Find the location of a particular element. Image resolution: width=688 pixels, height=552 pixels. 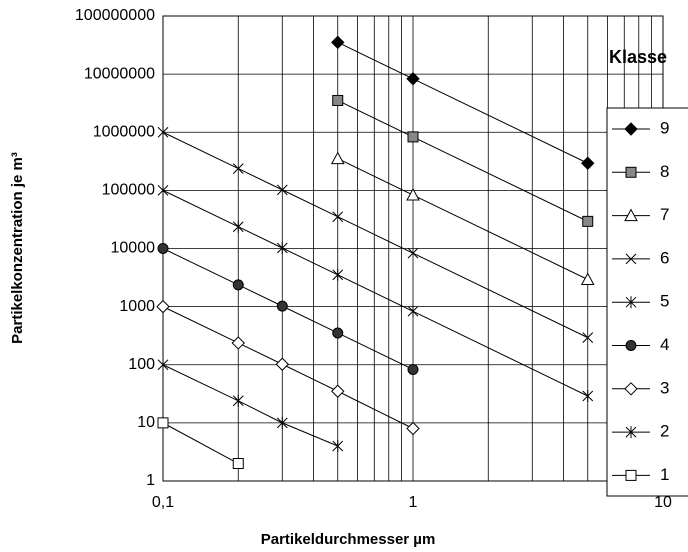

y-axis-label: Partikelkonzentration je m³ is located at coordinates (17, 248).